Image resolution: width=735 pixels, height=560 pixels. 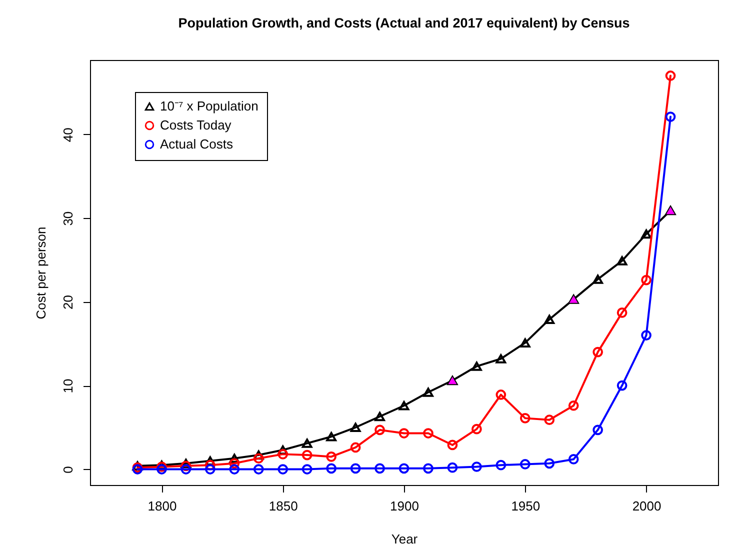 I want to click on y-tick-label: 20, so click(x=68, y=302).